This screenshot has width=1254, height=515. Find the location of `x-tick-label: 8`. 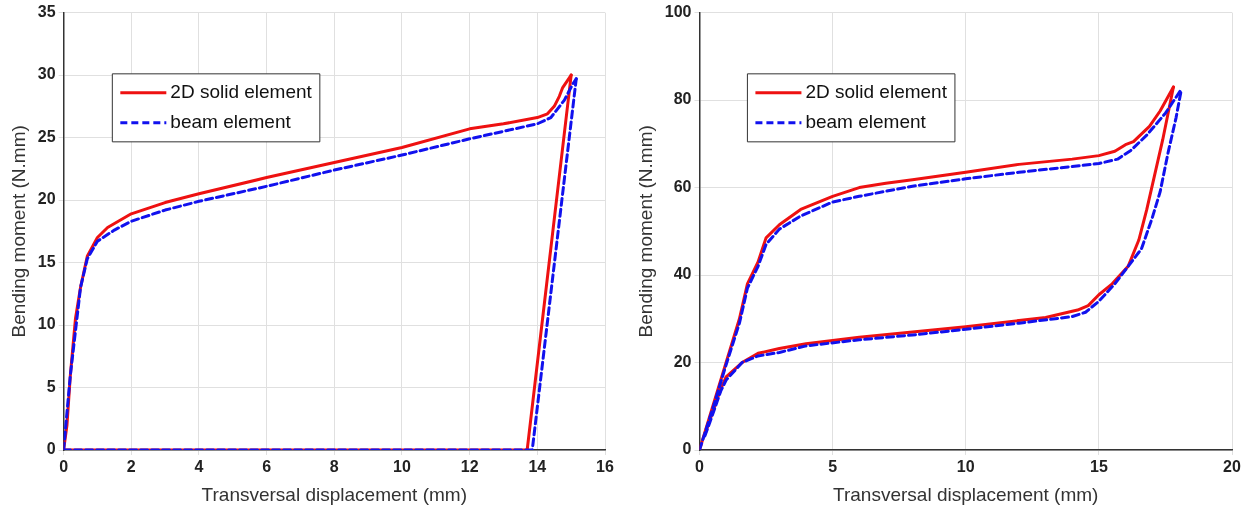

x-tick-label: 8 is located at coordinates (334, 467).